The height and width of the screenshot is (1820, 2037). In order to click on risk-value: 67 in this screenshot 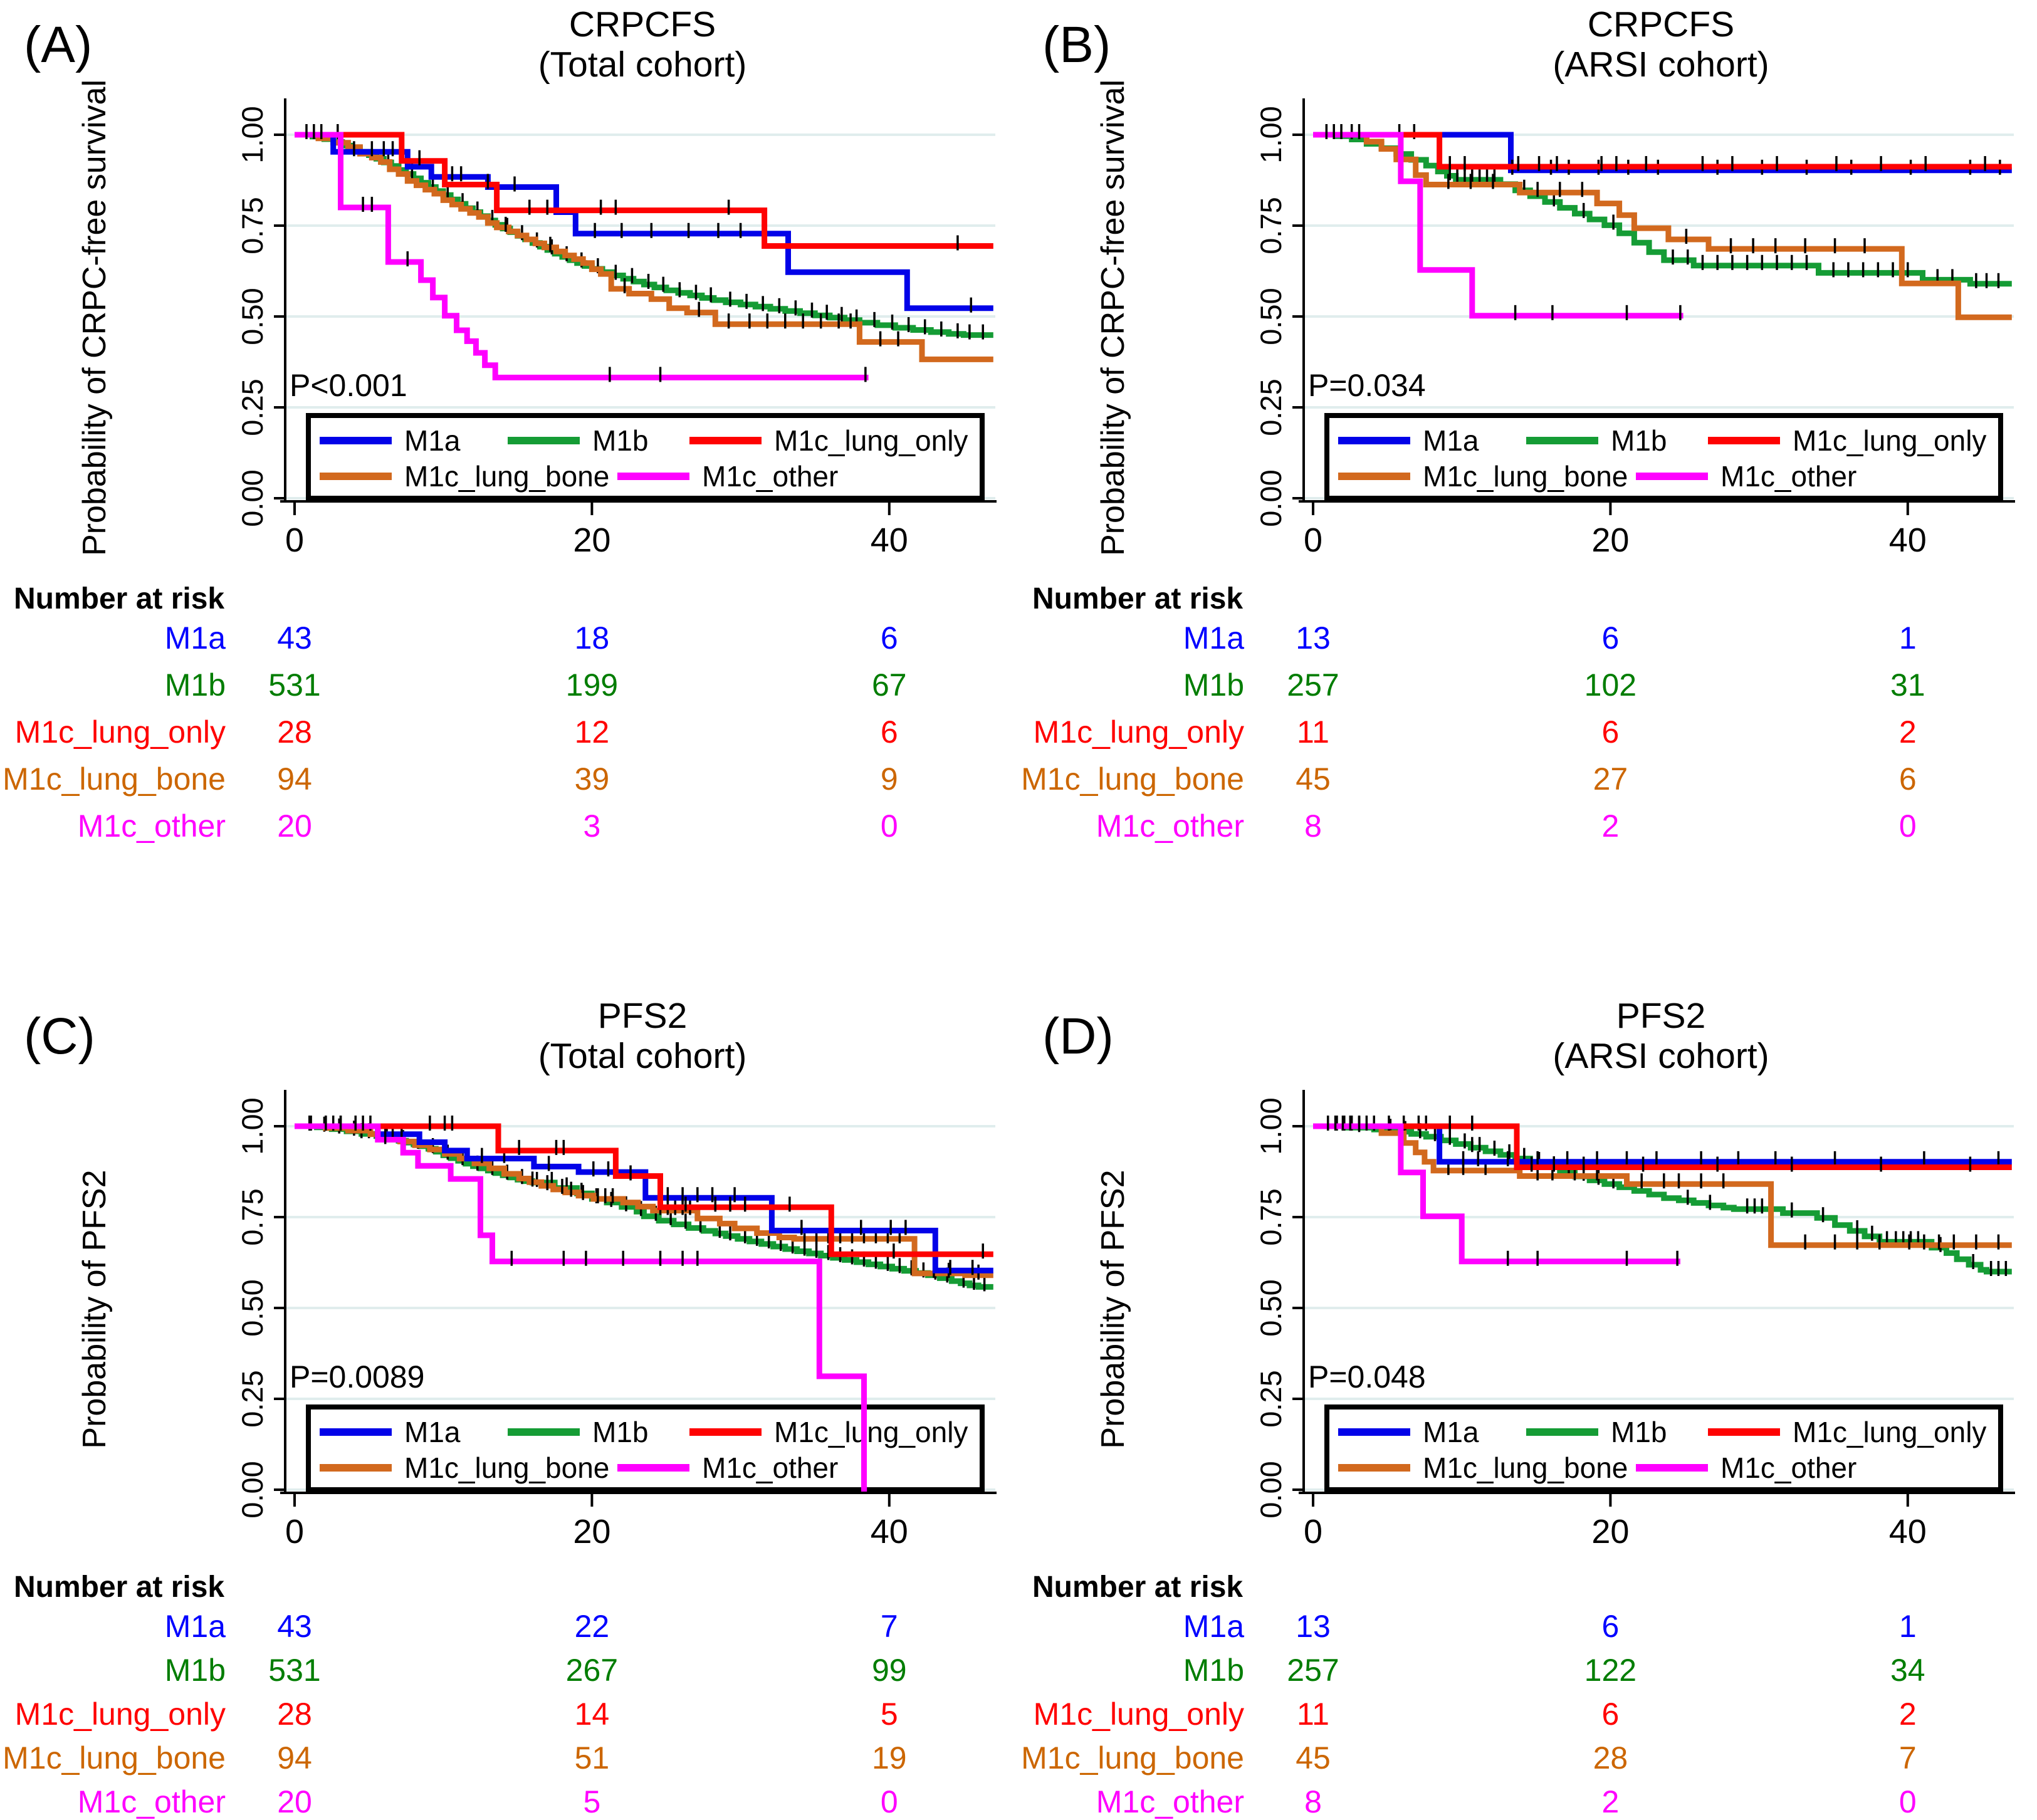, I will do `click(889, 685)`.